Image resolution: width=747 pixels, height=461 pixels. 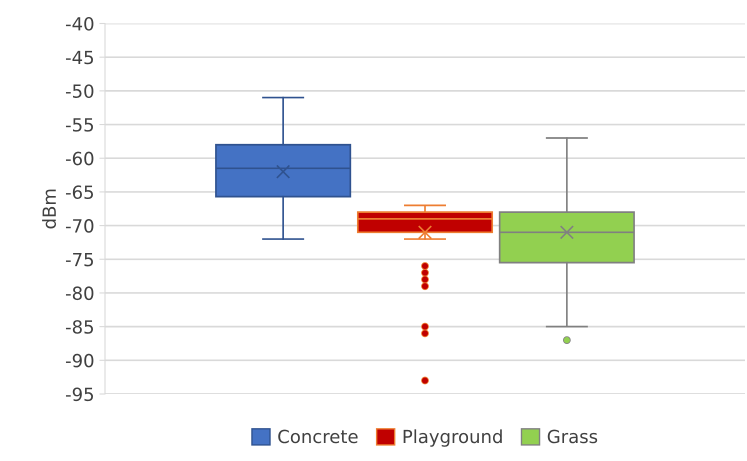 What do you see at coordinates (80, 361) in the screenshot?
I see `y-tick-label: -90` at bounding box center [80, 361].